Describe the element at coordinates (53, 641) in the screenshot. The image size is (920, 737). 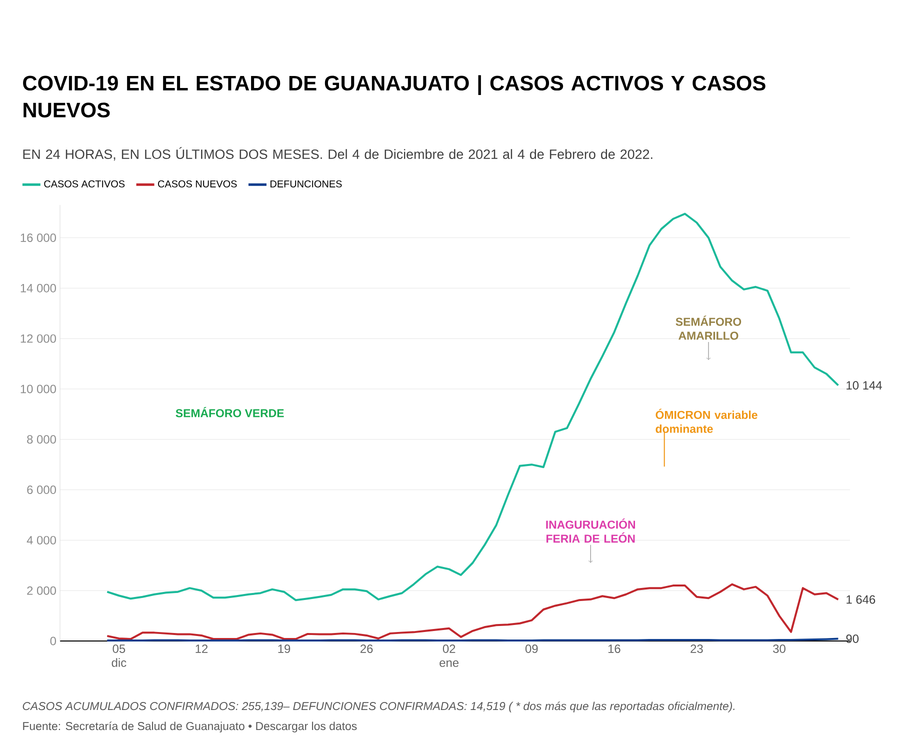
I see `y-tick-label: 0` at that location.